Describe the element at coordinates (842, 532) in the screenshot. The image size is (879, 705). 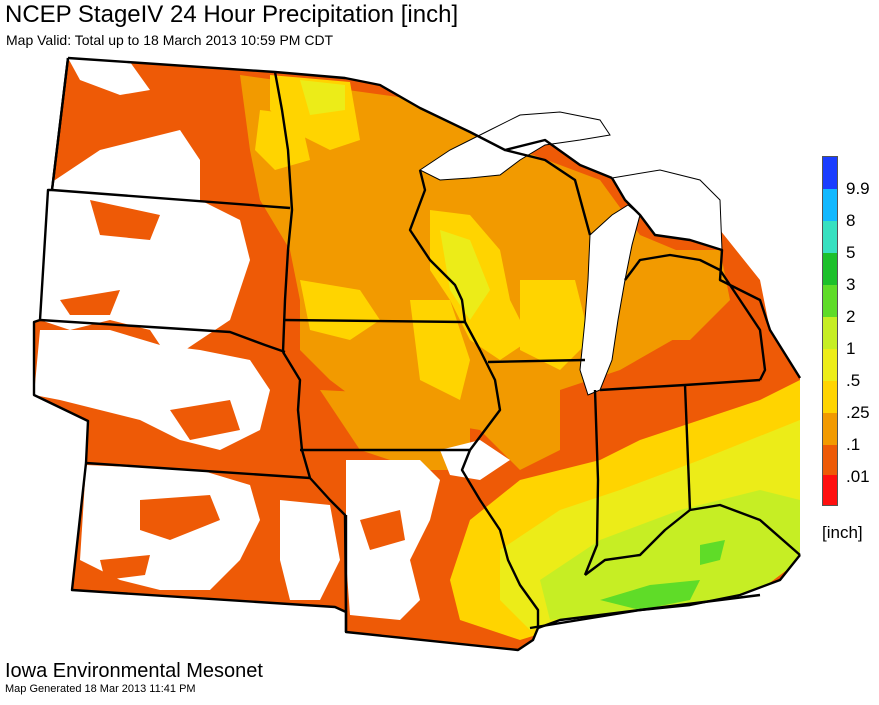
I see `legend-unit: [inch]` at that location.